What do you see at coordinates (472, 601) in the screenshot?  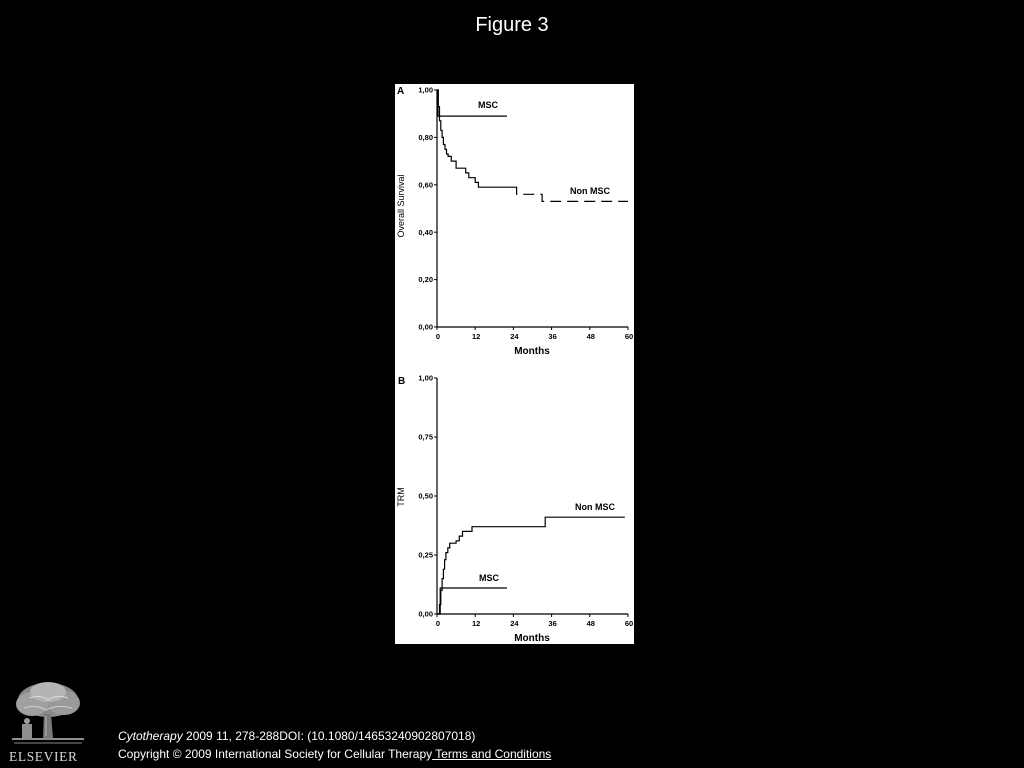 I see `series-line-msc` at bounding box center [472, 601].